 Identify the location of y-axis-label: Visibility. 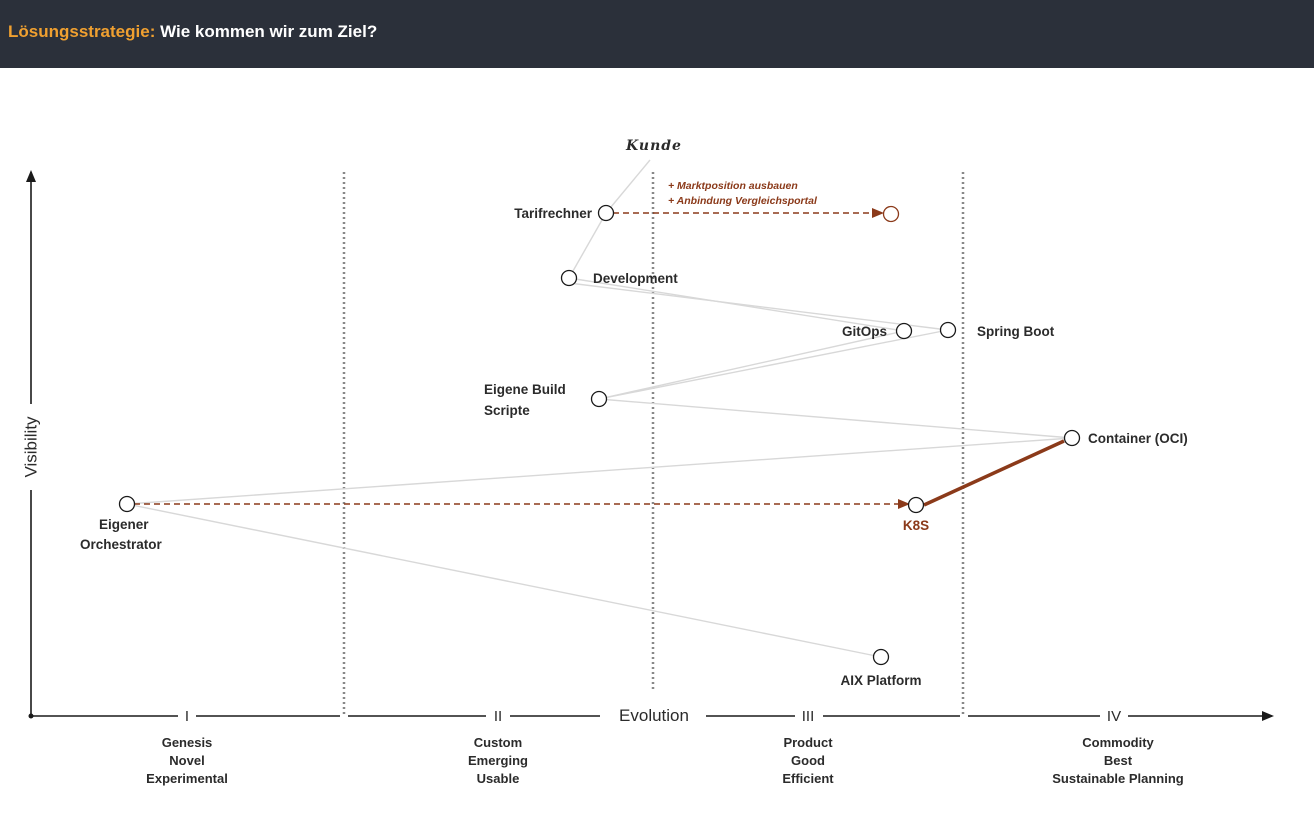
(31, 447).